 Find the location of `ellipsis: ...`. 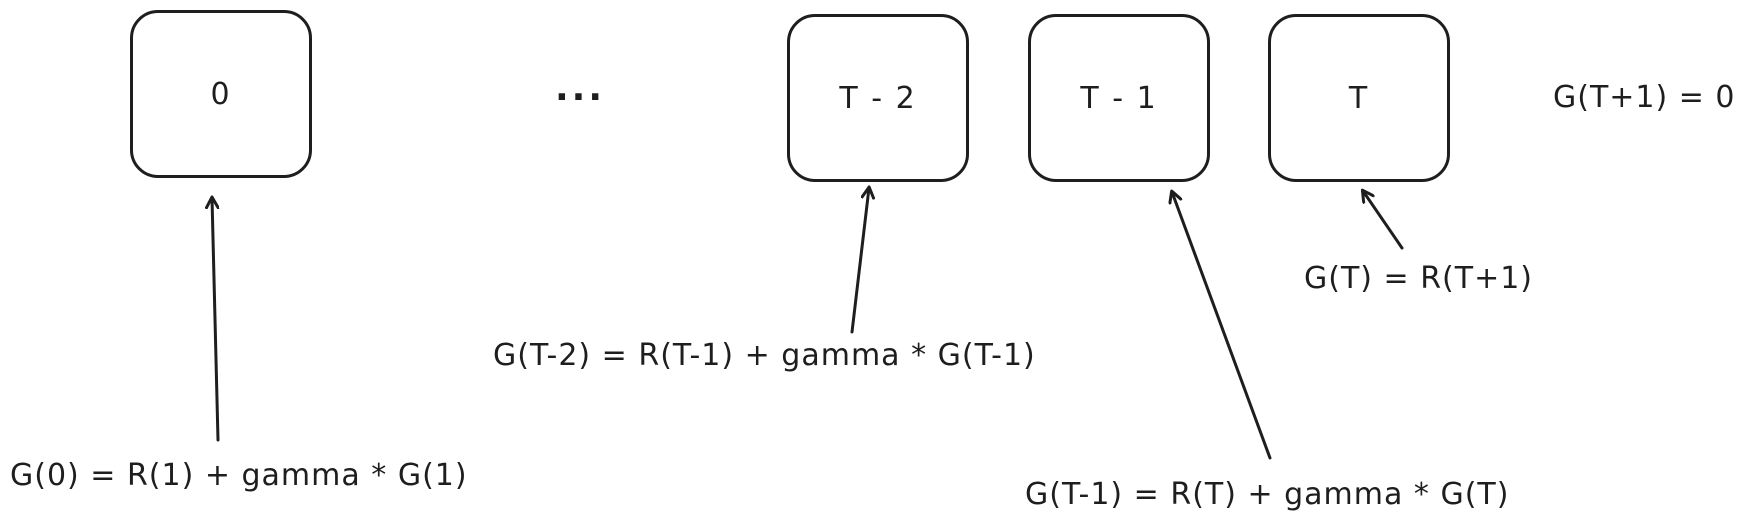

ellipsis: ... is located at coordinates (580, 88).